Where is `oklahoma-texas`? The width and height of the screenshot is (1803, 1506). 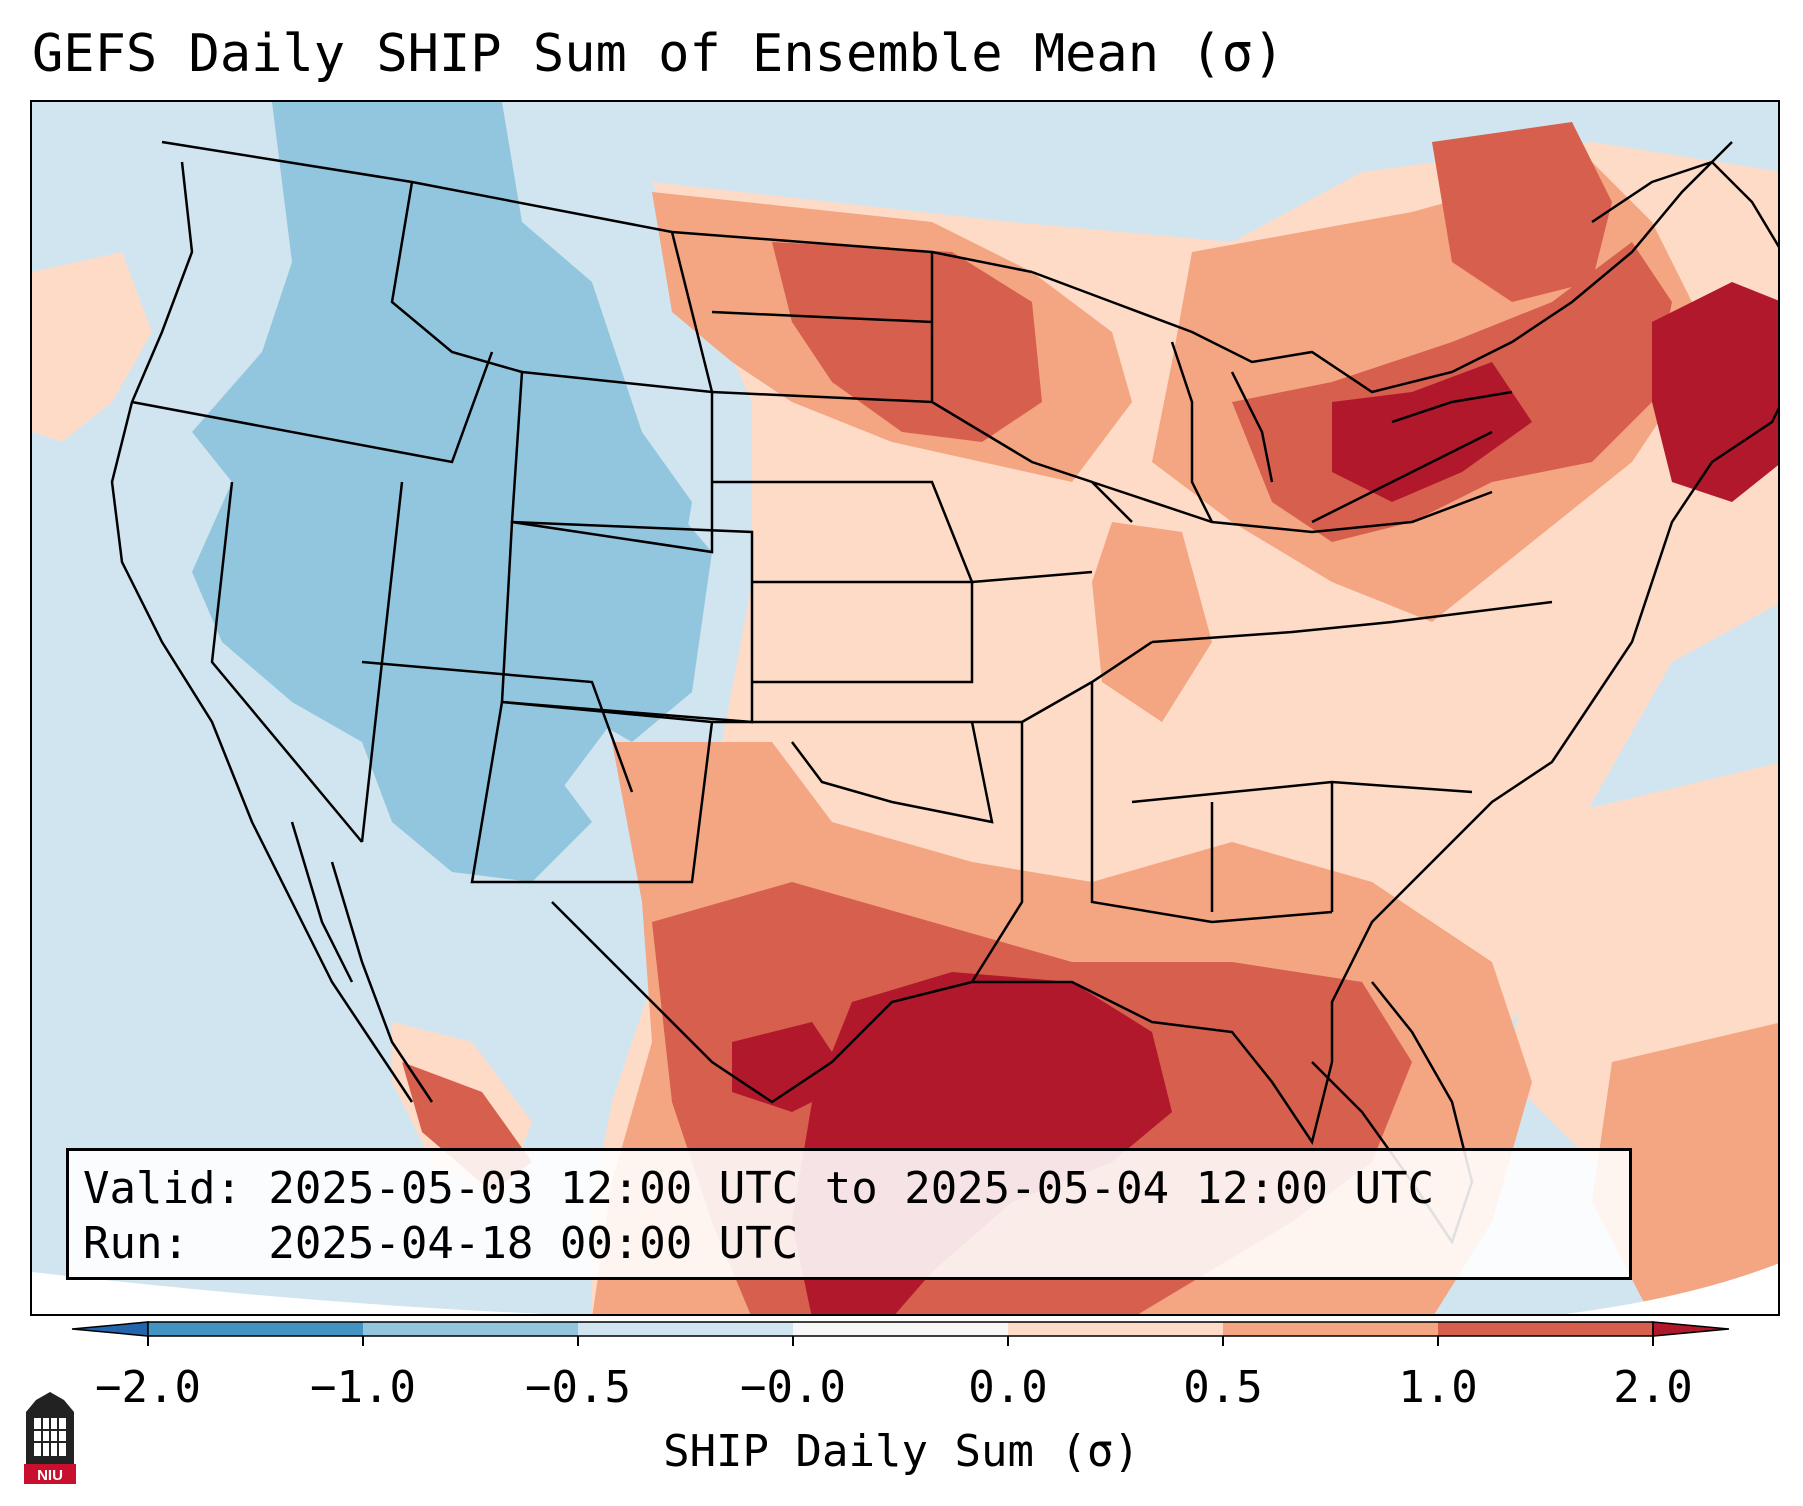 oklahoma-texas is located at coordinates (867, 772).